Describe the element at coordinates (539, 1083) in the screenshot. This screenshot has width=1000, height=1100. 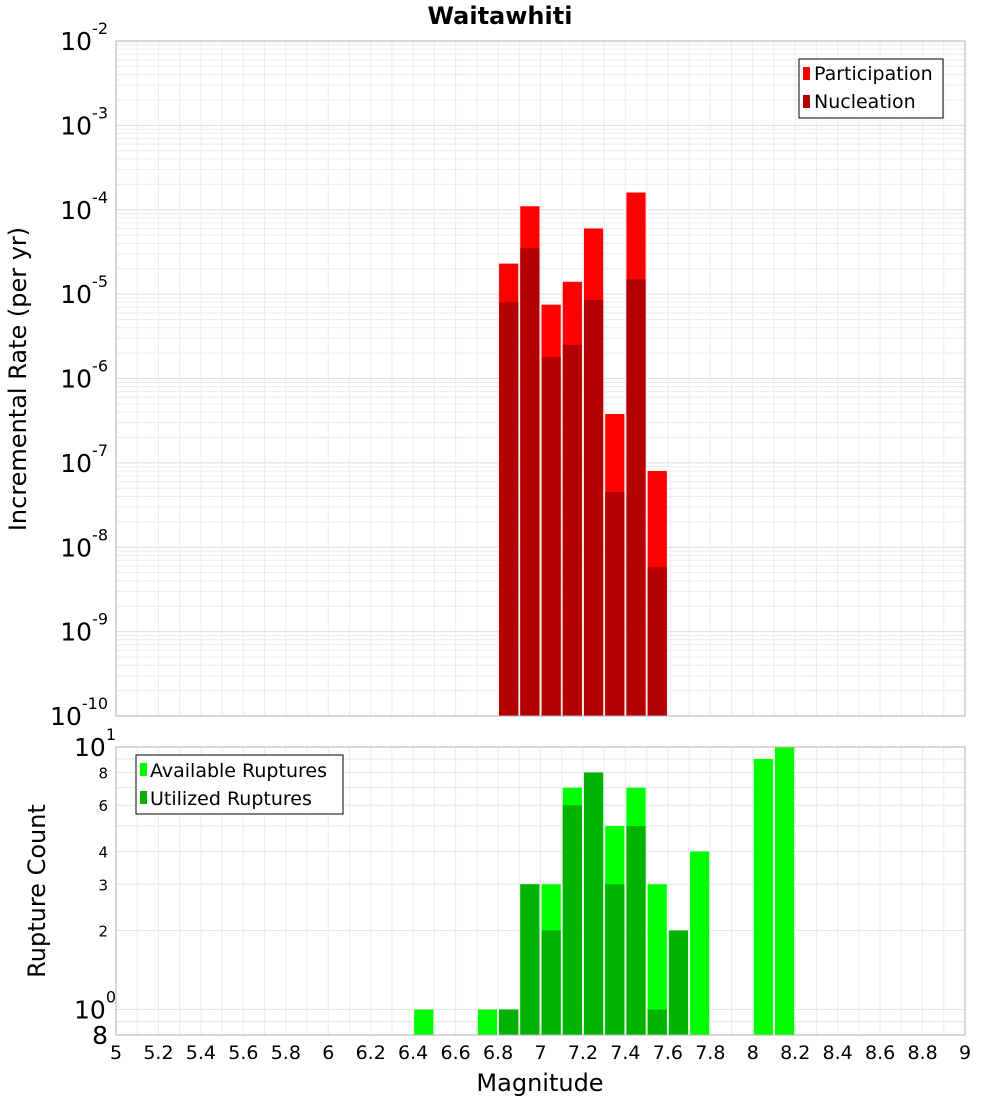
I see `x-axis-title: Magnitude` at that location.